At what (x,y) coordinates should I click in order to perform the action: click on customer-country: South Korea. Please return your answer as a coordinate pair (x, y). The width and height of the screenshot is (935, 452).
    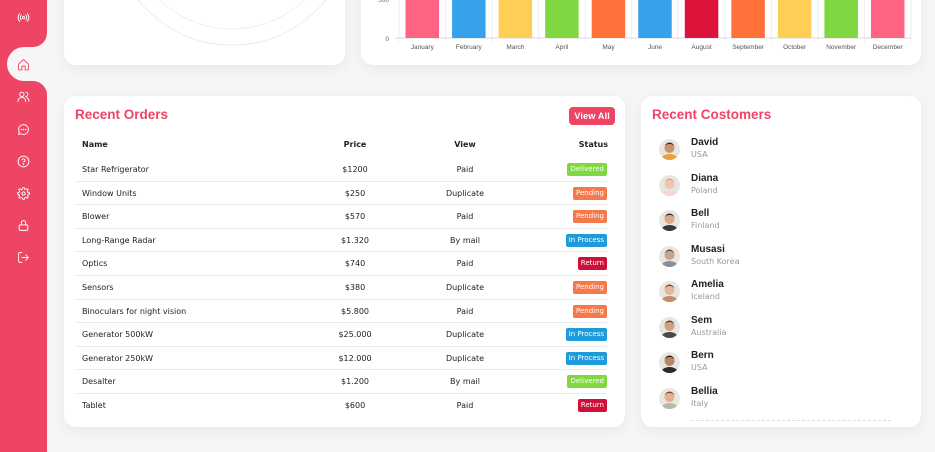
    Looking at the image, I should click on (715, 261).